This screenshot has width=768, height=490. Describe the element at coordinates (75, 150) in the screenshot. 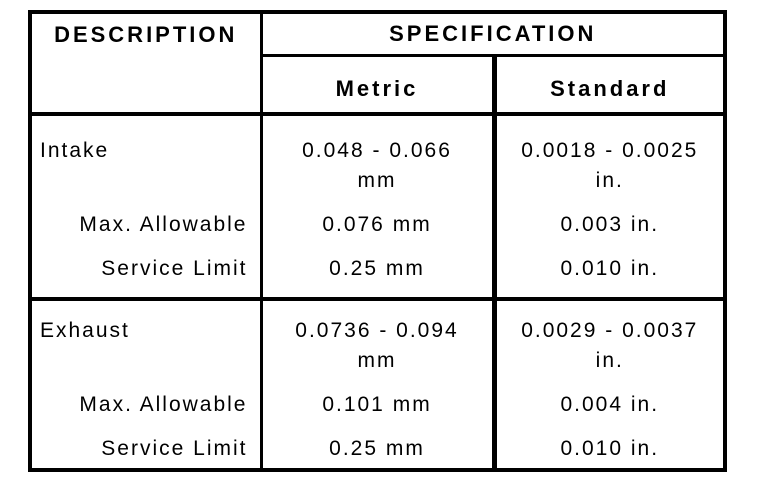

I see `intake-section-label: Intake` at that location.